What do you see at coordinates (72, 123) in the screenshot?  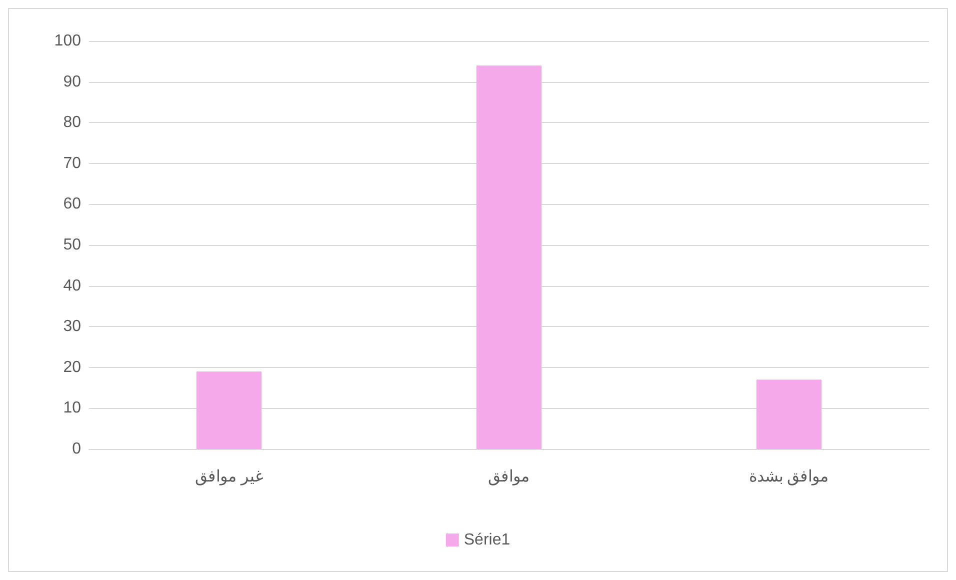 I see `y-tick-label: 80` at bounding box center [72, 123].